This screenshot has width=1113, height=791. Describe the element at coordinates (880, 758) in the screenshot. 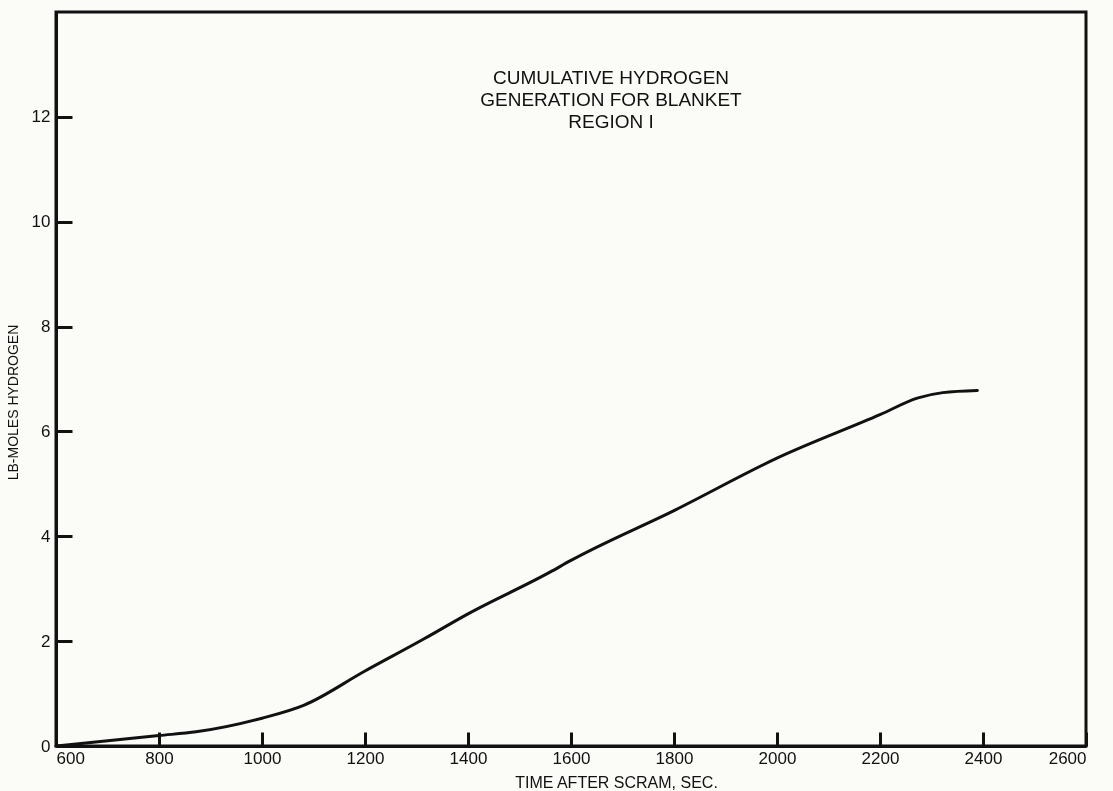

I see `x-tick-label: 2200` at that location.